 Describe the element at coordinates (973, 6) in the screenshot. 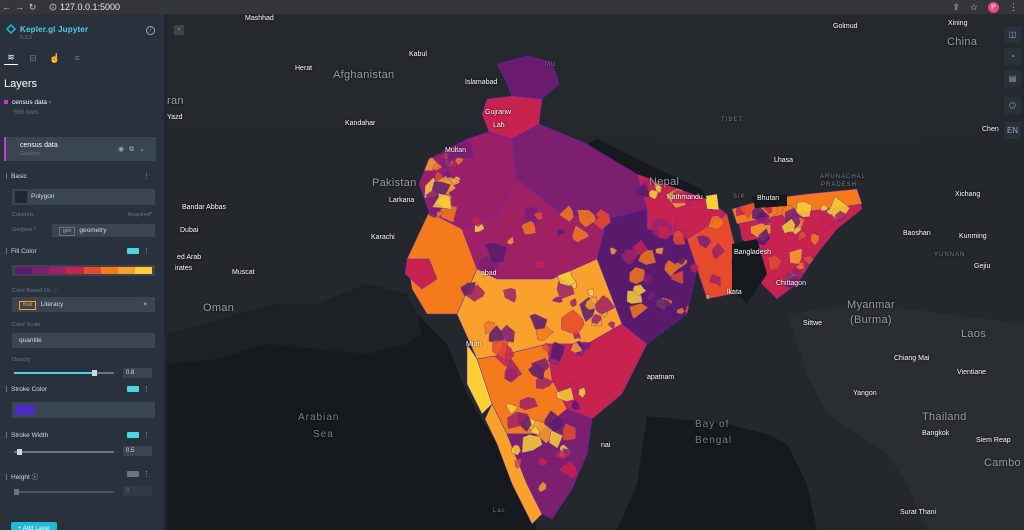

I see `bookmark-star-icon: ☆` at that location.